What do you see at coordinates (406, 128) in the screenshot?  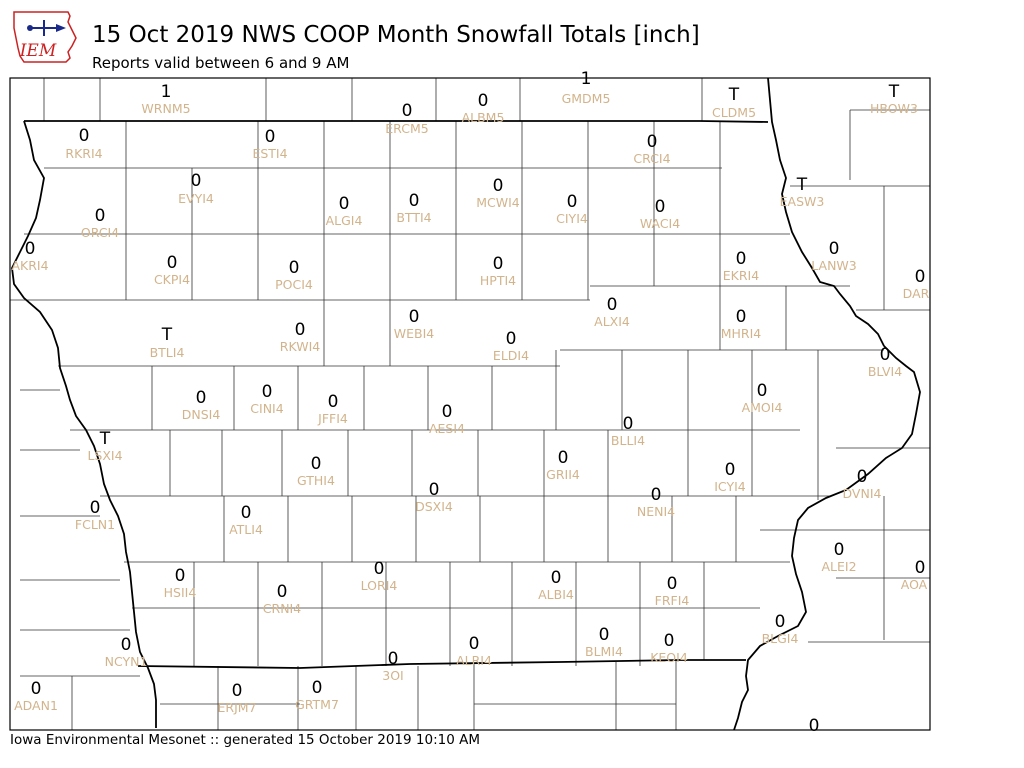 I see `station-id: ERCM5` at bounding box center [406, 128].